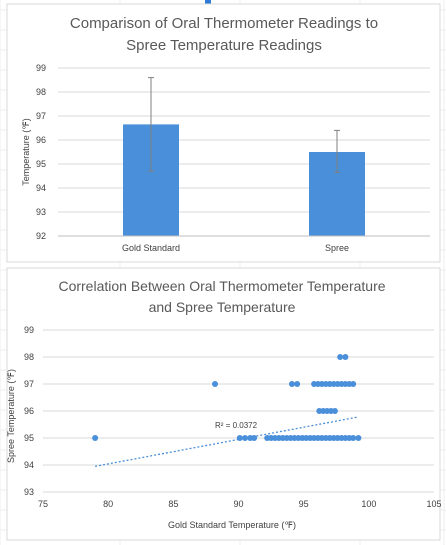 Image resolution: width=446 pixels, height=545 pixels. What do you see at coordinates (208, 2) in the screenshot?
I see `selection-handle` at bounding box center [208, 2].